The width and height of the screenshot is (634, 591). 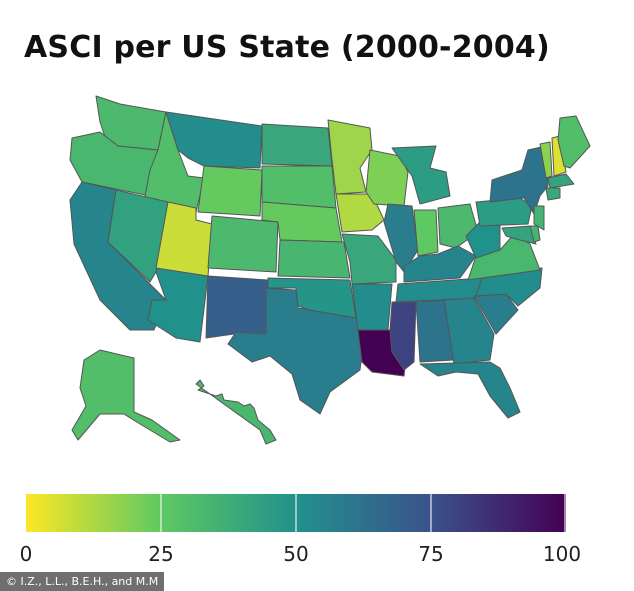 I want to click on state-IN, so click(x=426, y=233).